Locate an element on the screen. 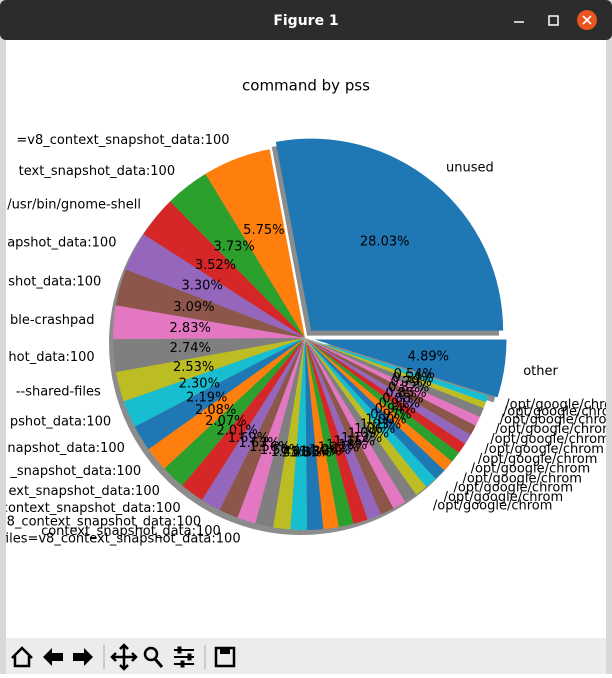  percent-label: 1.18% is located at coordinates (346, 445).